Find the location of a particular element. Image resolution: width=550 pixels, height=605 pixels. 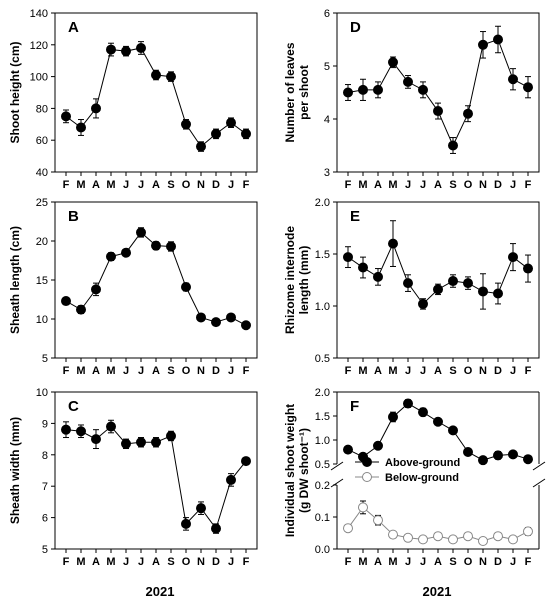

panel-d-x-tick-label: F is located at coordinates (348, 185).